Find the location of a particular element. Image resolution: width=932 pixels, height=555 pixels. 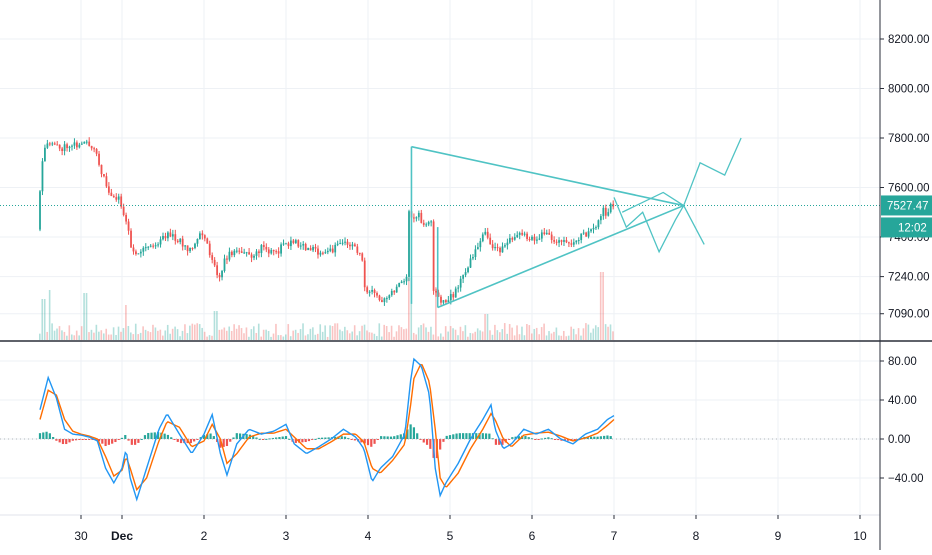

trendline-drawings is located at coordinates (576, 223).